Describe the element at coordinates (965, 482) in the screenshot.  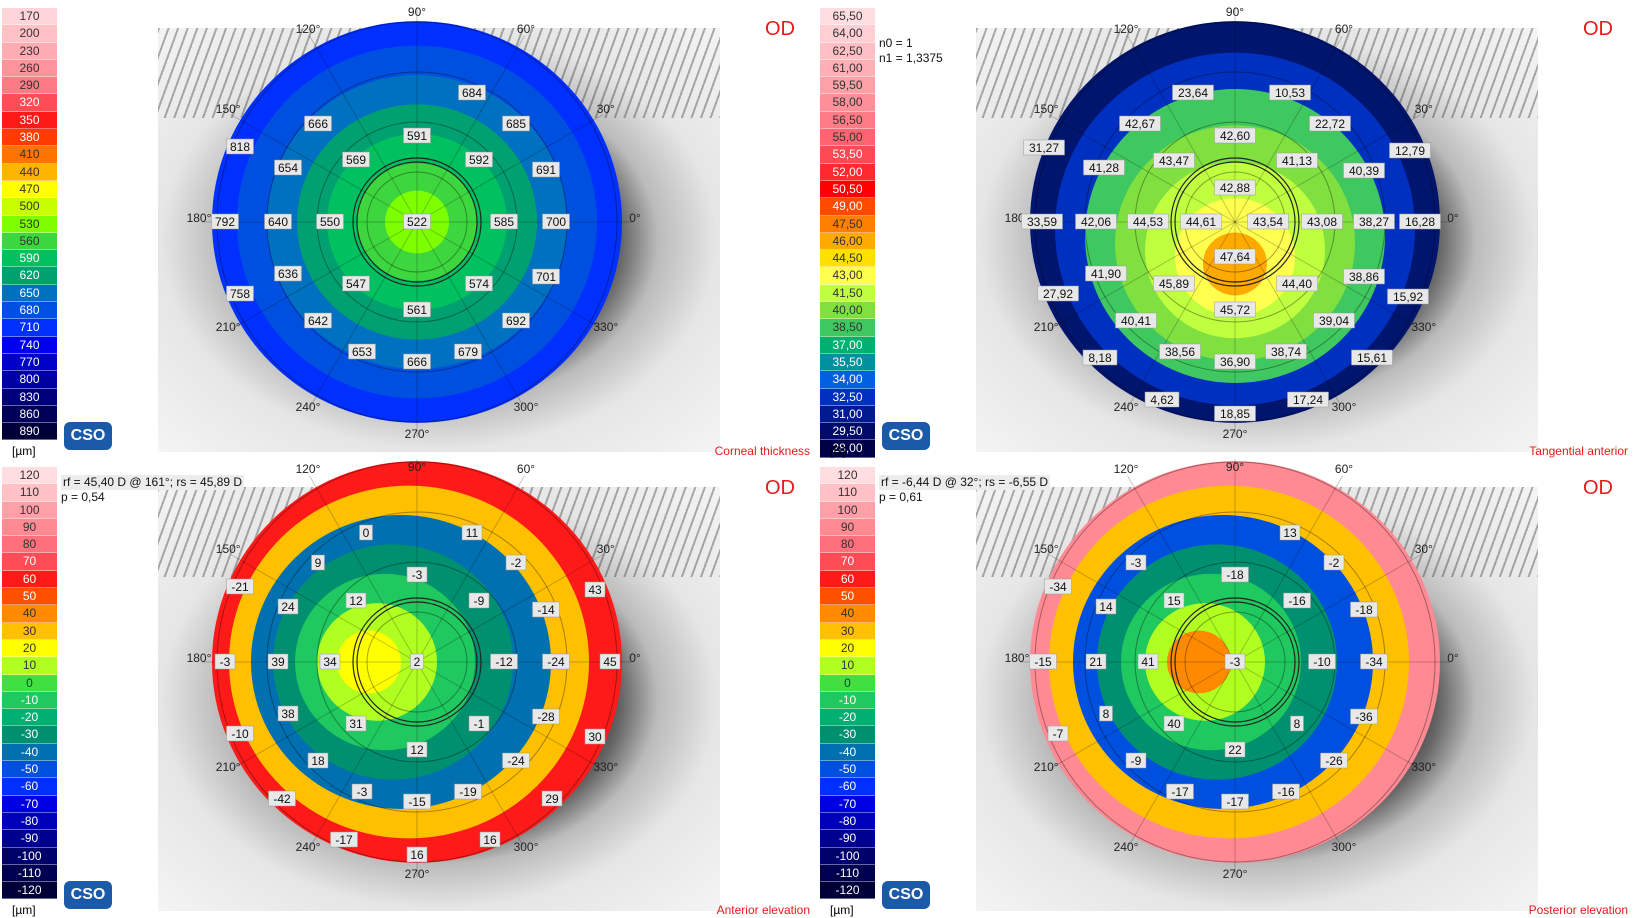
I see `fit-info-line: rf = -6,44 D @ 32°; rs = -6,55 D` at that location.